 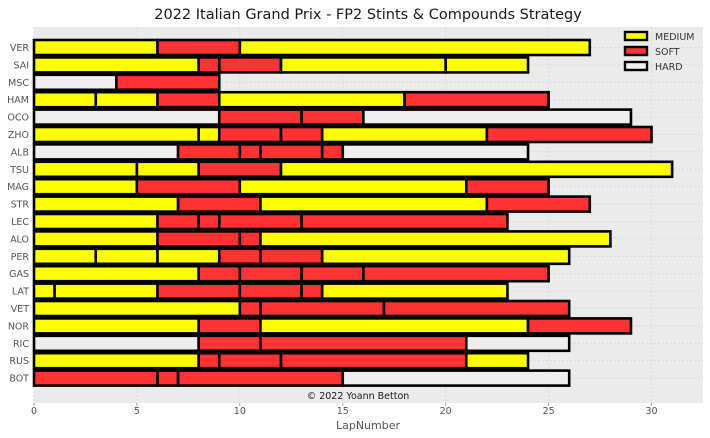 I want to click on driver-label: PER, so click(x=20, y=257).